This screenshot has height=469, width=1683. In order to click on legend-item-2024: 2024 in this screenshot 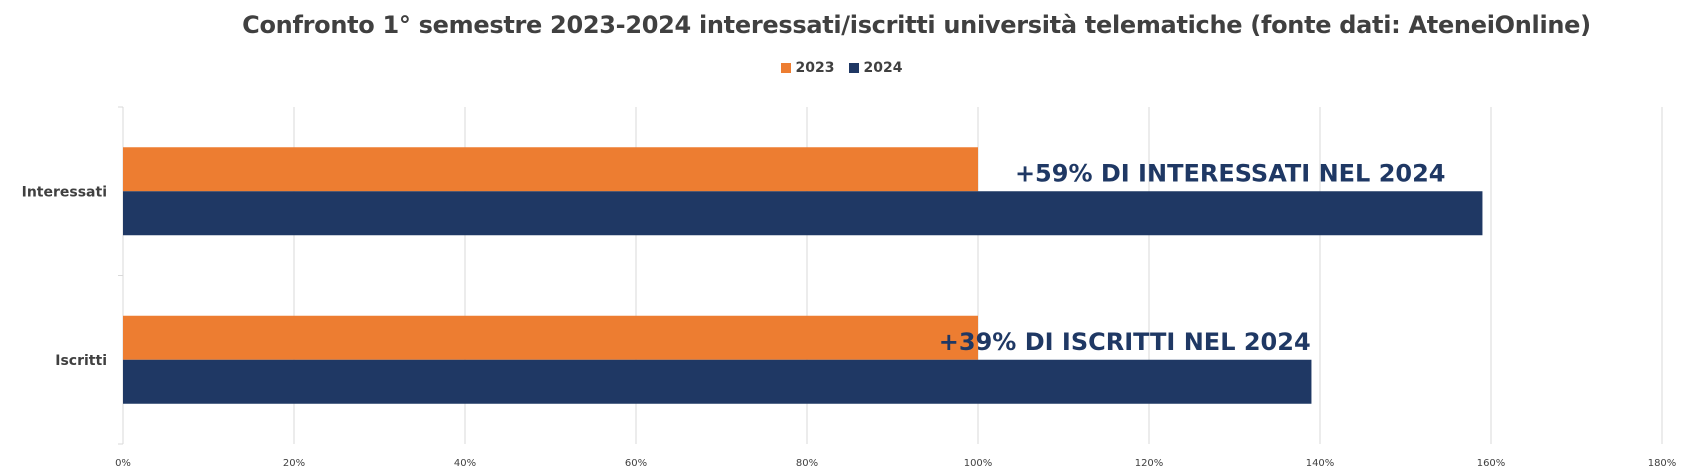, I will do `click(875, 68)`.